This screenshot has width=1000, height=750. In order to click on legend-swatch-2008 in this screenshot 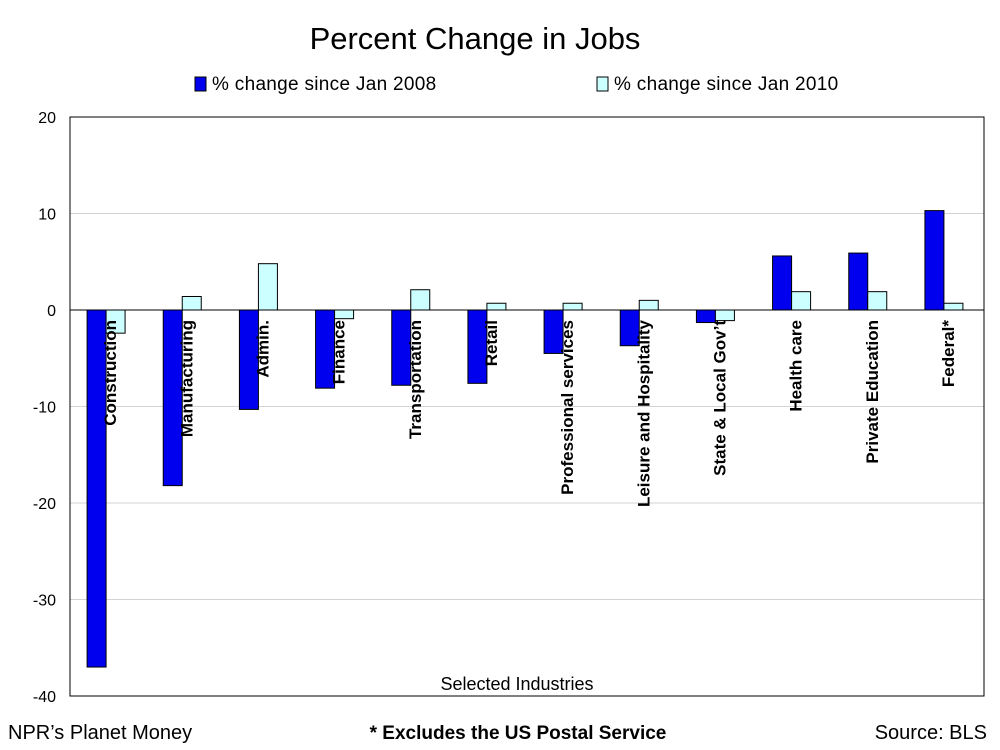, I will do `click(200, 84)`.